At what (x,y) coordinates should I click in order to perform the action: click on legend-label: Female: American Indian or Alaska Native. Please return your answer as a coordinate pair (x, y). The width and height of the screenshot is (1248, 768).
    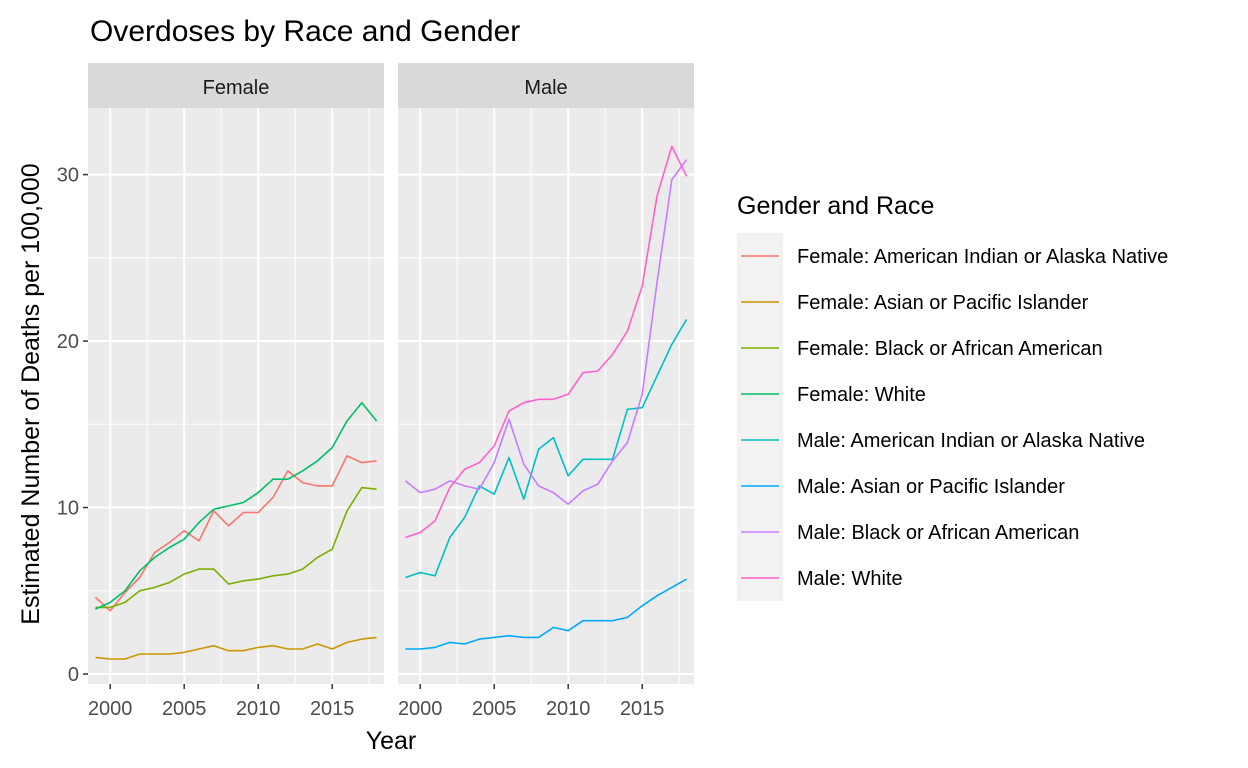
    Looking at the image, I should click on (982, 257).